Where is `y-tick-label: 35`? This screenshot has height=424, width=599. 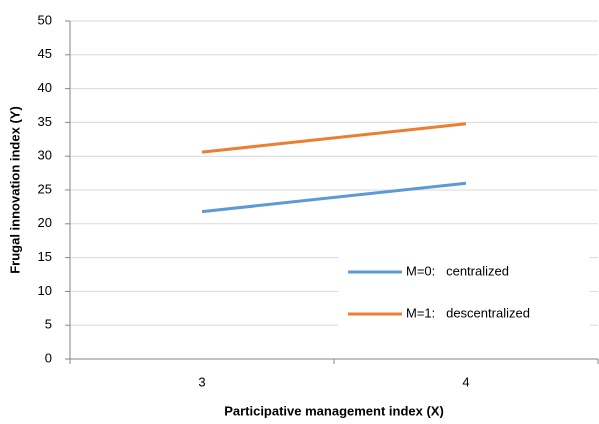 y-tick-label: 35 is located at coordinates (45, 121).